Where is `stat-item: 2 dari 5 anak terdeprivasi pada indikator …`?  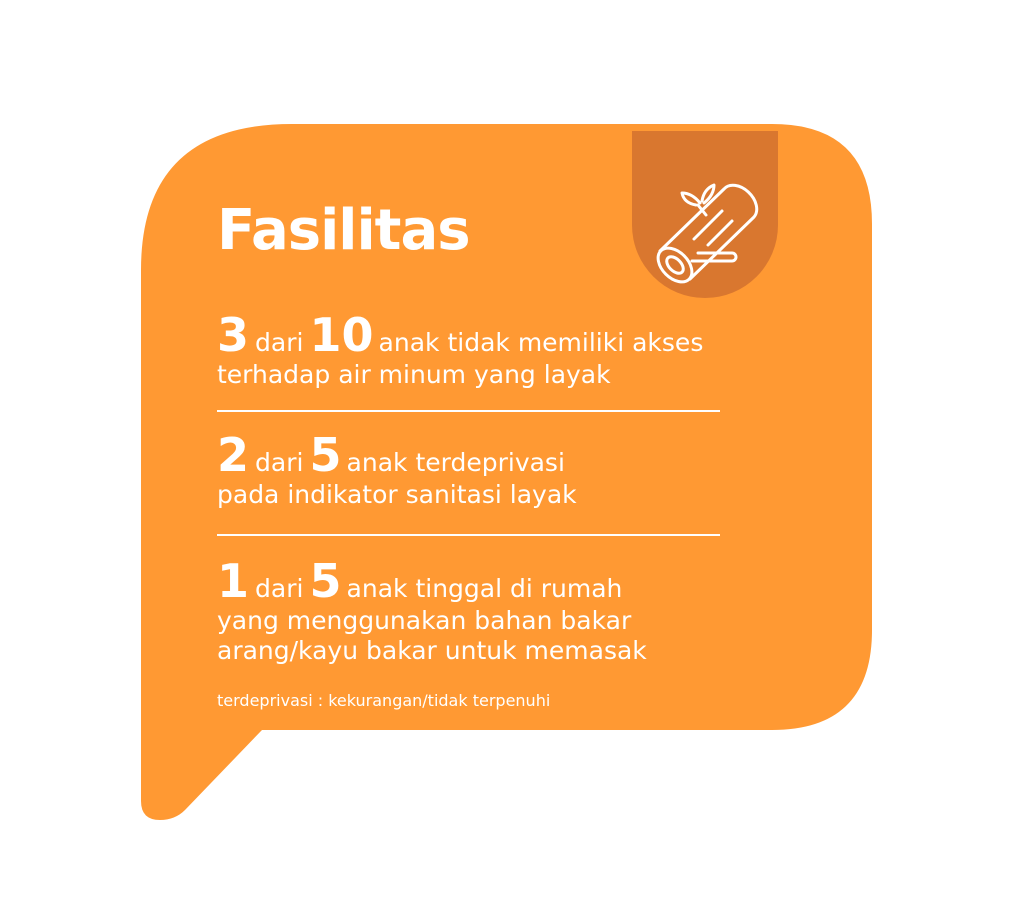 stat-item: 2 dari 5 anak terdeprivasi pada indikator … is located at coordinates (397, 470).